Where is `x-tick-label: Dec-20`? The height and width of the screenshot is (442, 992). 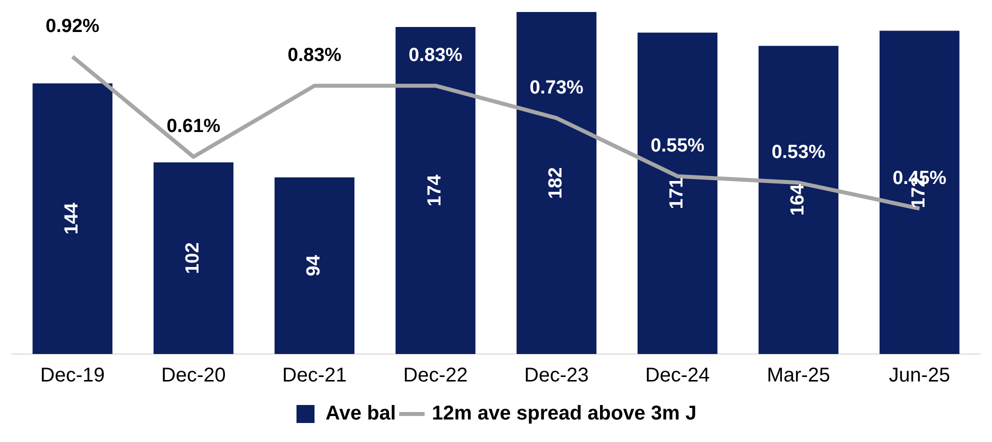
x-tick-label: Dec-20 is located at coordinates (193, 375).